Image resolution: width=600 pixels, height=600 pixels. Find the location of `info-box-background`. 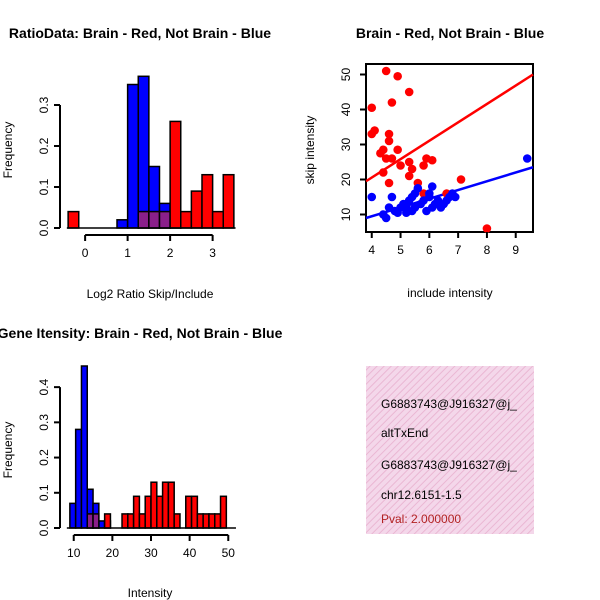

info-box-background is located at coordinates (450, 450).